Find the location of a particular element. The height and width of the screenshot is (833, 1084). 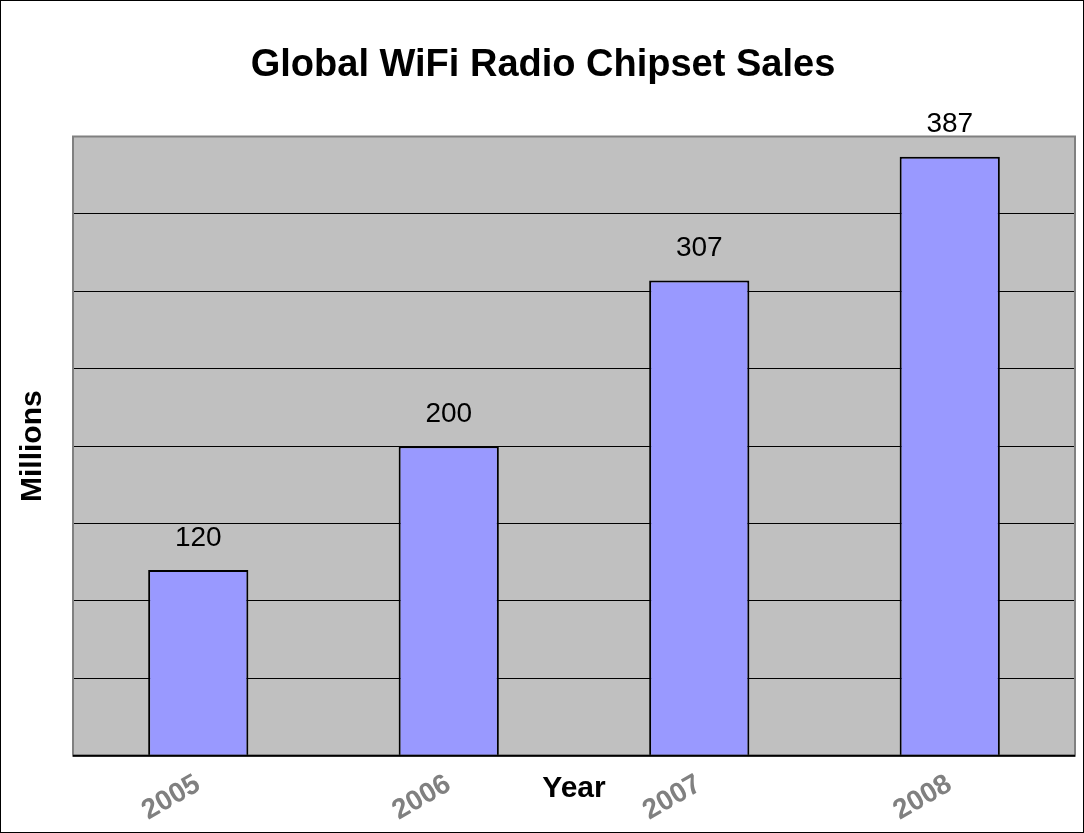

x-tick-label: 2006 is located at coordinates (421, 796).